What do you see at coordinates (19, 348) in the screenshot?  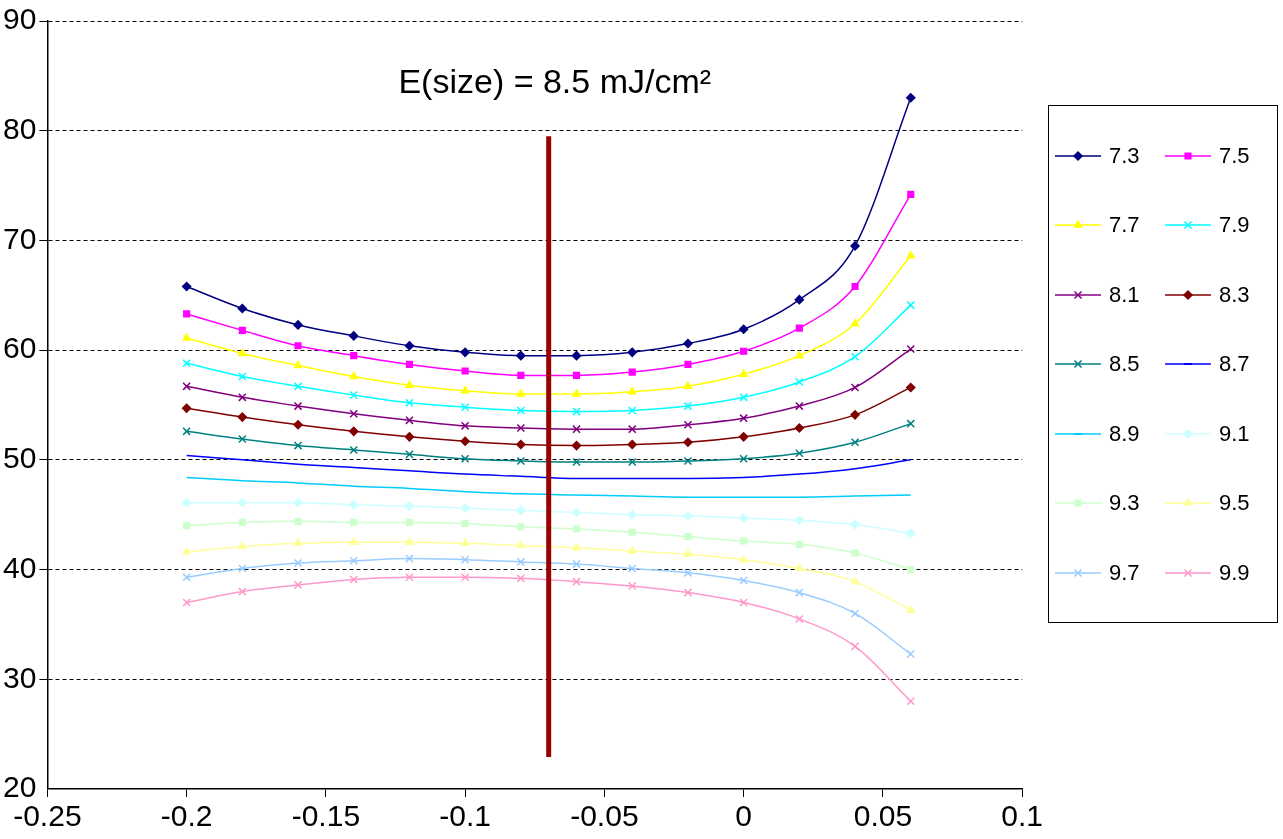 I see `y-tick-label: 60` at bounding box center [19, 348].